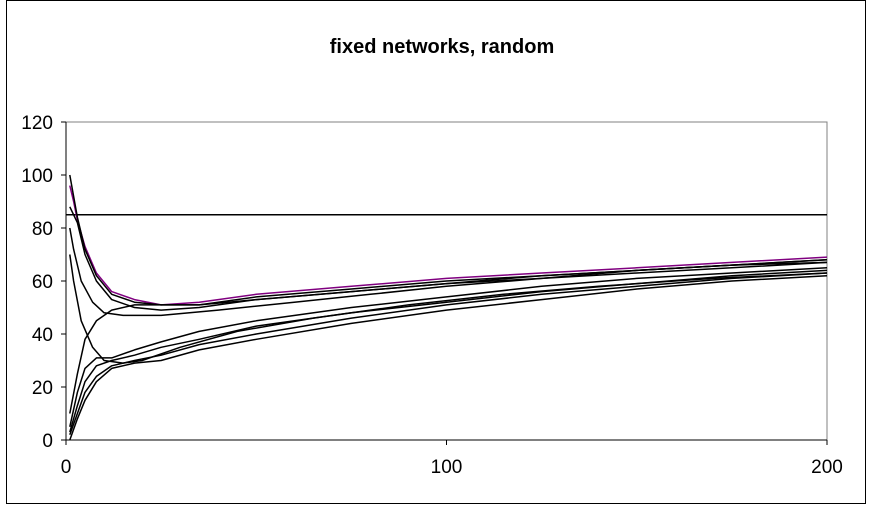 This screenshot has height=506, width=873. Describe the element at coordinates (42, 229) in the screenshot. I see `y-tick-label: 80` at that location.